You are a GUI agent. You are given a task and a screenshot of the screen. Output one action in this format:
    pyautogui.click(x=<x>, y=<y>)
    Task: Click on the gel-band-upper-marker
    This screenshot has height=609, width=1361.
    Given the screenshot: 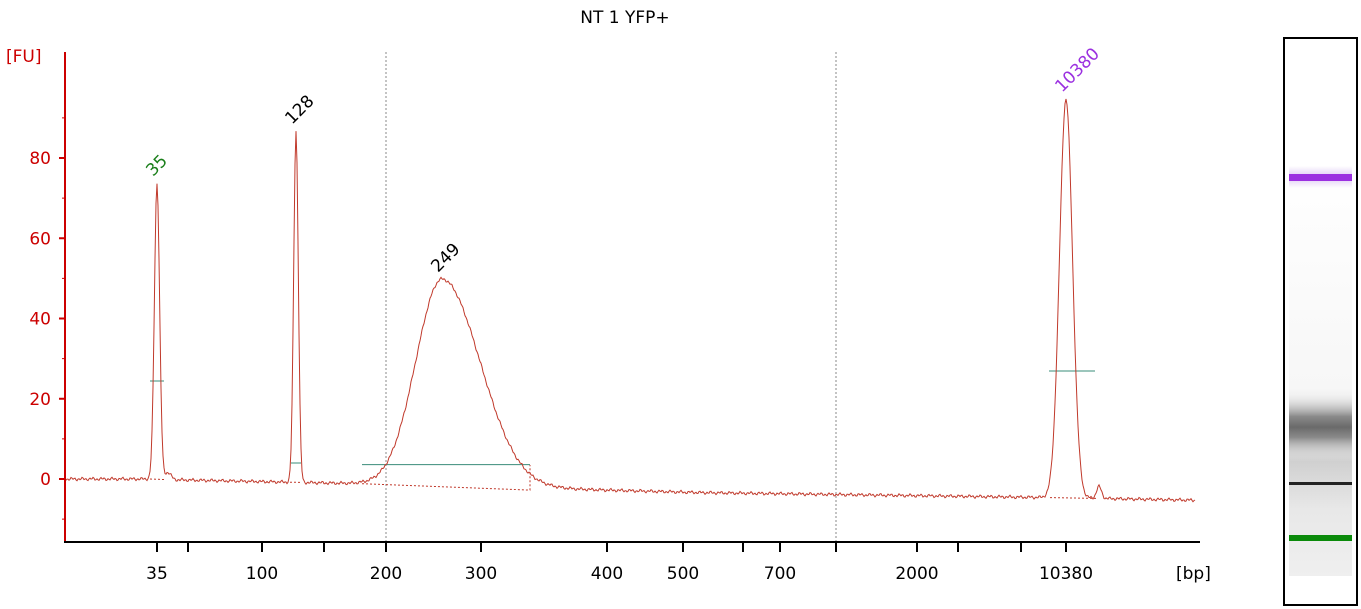 What is the action you would take?
    pyautogui.click(x=1320, y=177)
    